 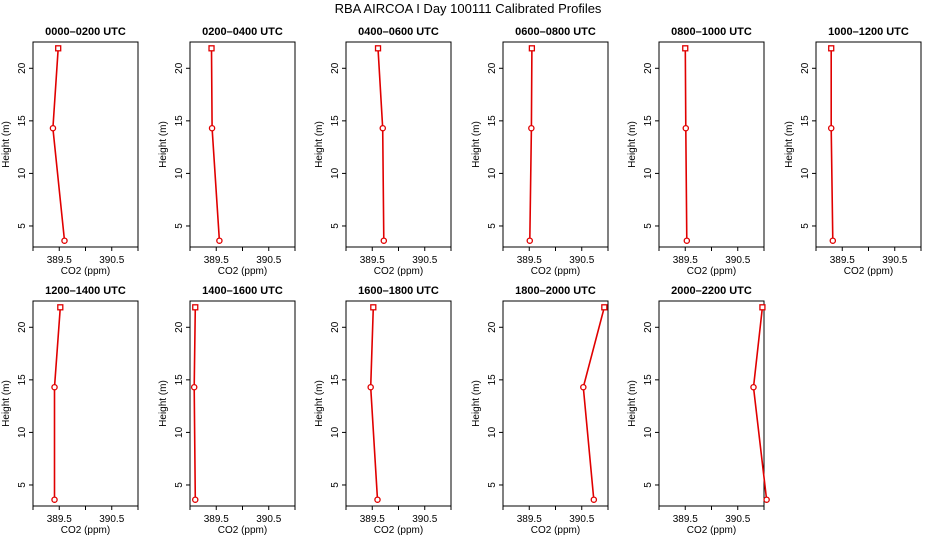 I want to click on panel-title: 1600–1800 UTC, so click(x=398, y=291).